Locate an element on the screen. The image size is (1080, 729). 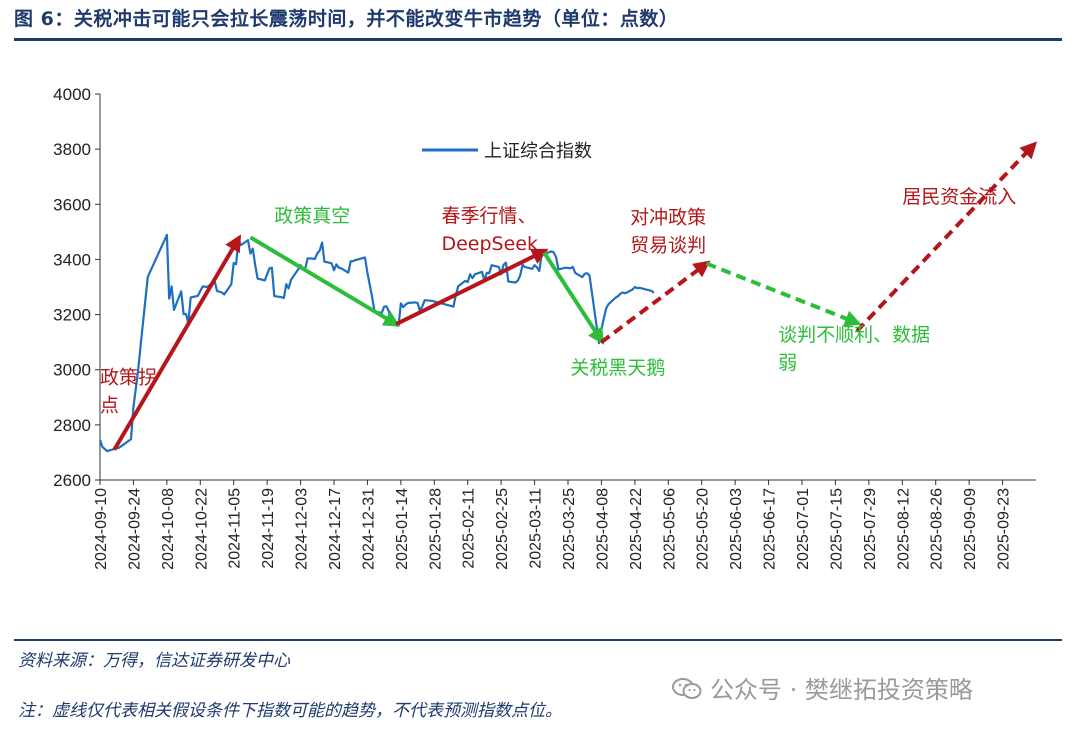
annotation-6: 弱 is located at coordinates (787, 363).